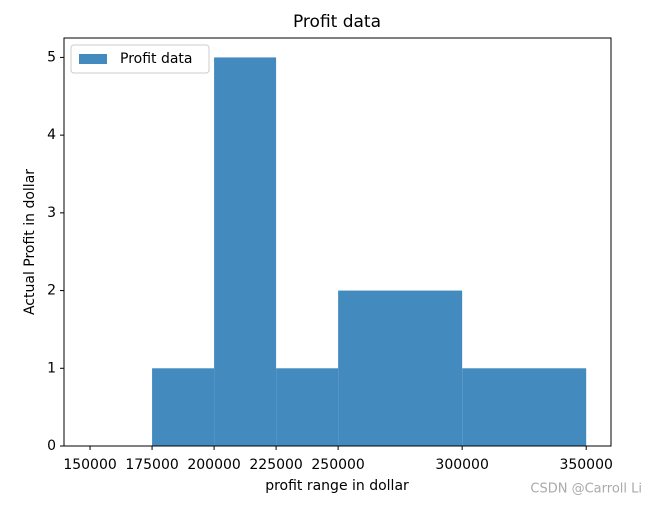 This screenshot has height=505, width=657. Describe the element at coordinates (586, 489) in the screenshot. I see `watermark: CSDN @Carroll Li` at that location.